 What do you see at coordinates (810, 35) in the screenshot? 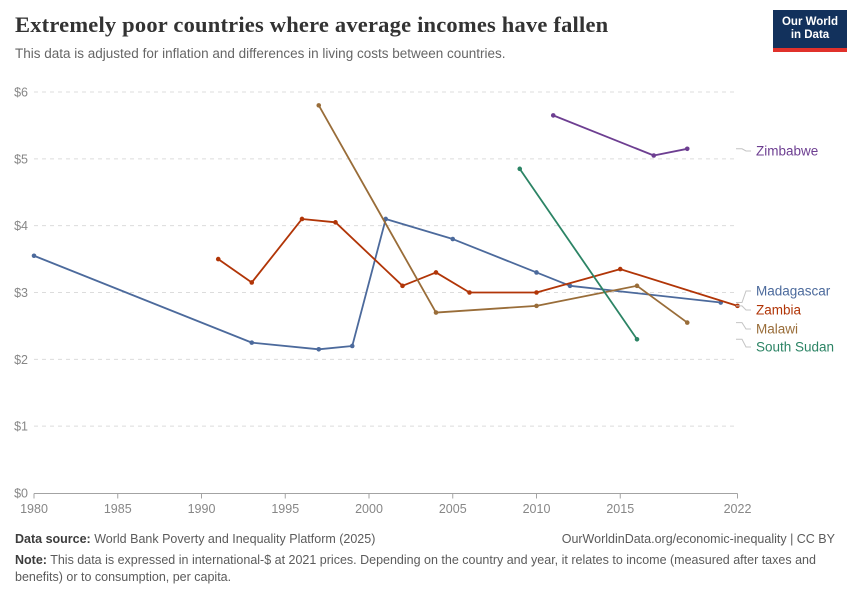
I see `owid-logo-line2: in Data` at bounding box center [810, 35].